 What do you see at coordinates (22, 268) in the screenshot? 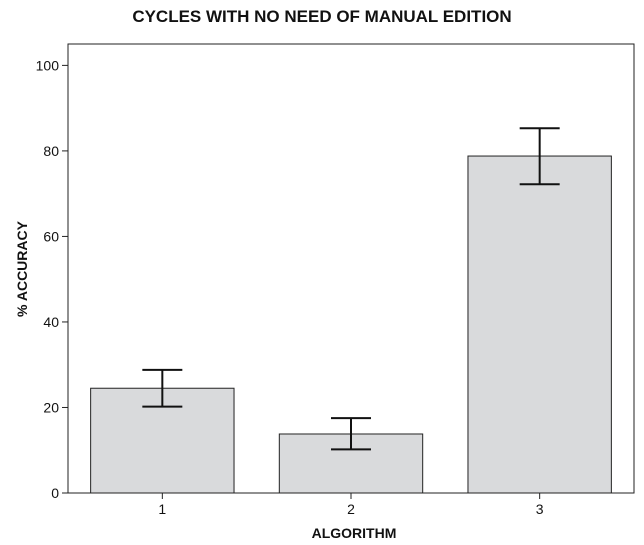
I see `y-axis-label: % ACCURACY` at bounding box center [22, 268].